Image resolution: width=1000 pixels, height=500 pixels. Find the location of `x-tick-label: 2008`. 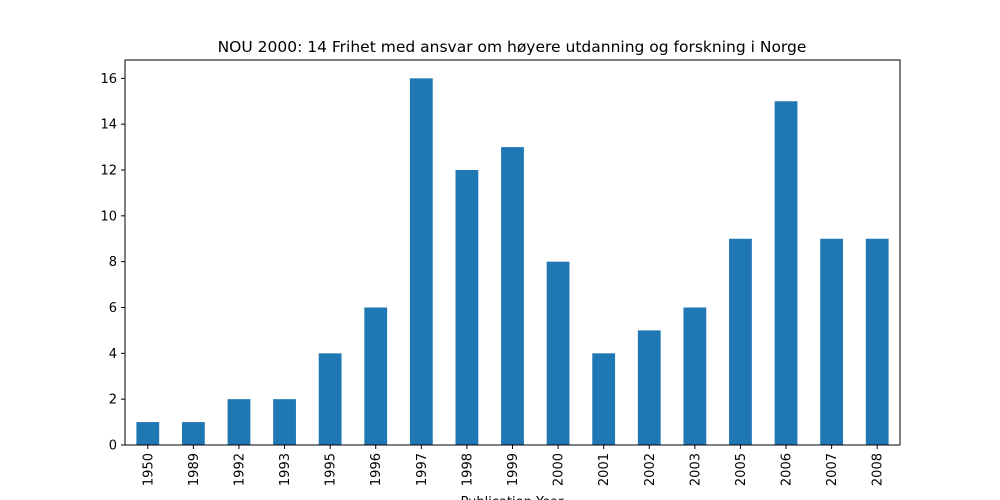

x-tick-label: 2008 is located at coordinates (878, 469).